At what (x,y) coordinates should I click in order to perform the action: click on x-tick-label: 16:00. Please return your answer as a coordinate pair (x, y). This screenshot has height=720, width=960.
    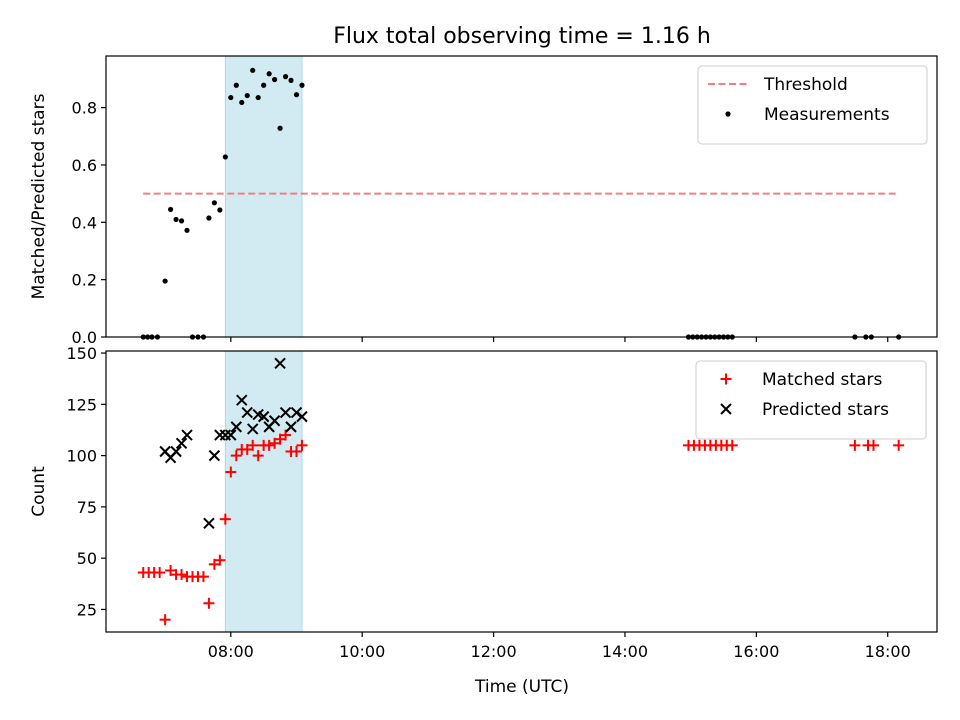
    Looking at the image, I should click on (756, 651).